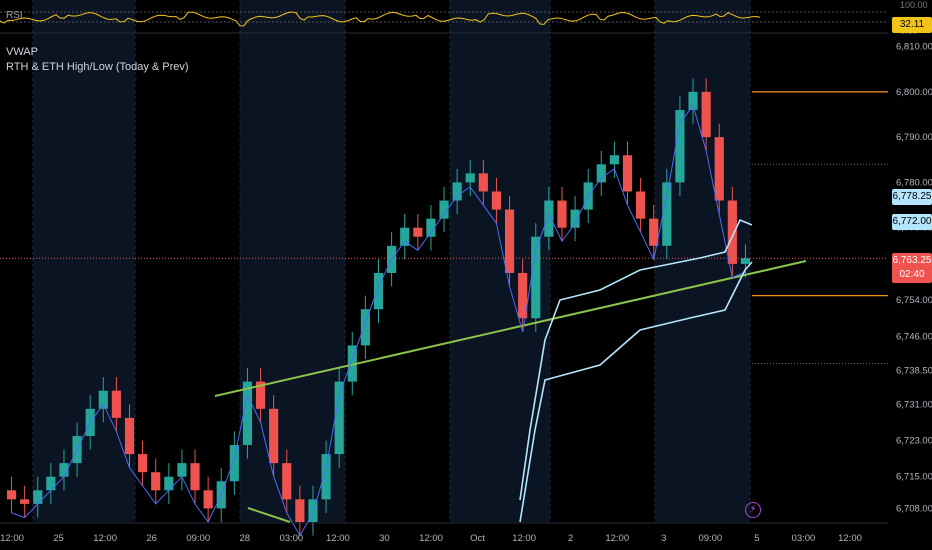  Describe the element at coordinates (914, 370) in the screenshot. I see `price-tick-label: 6,738.50` at that location.